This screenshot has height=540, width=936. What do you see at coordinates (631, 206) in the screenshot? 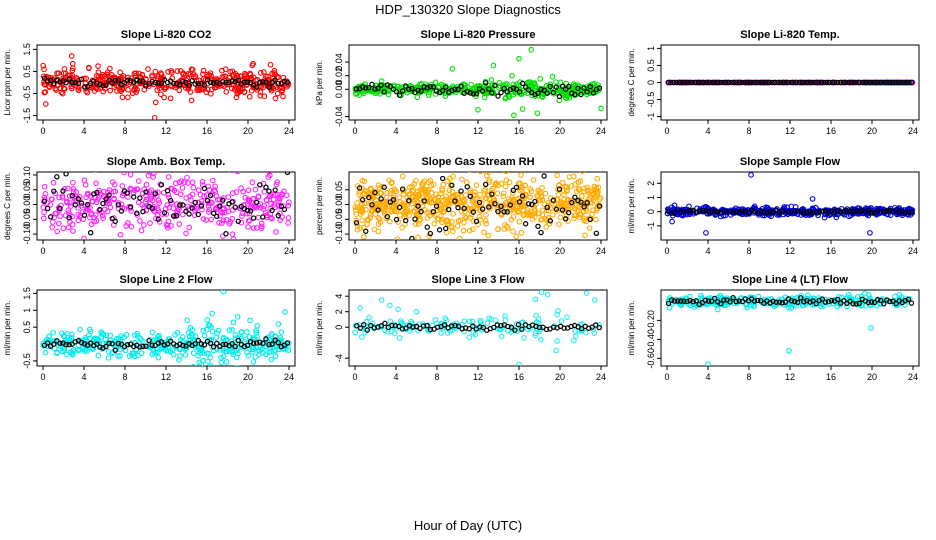
I see `y-axis-label: ml/min per min.` at bounding box center [631, 206].